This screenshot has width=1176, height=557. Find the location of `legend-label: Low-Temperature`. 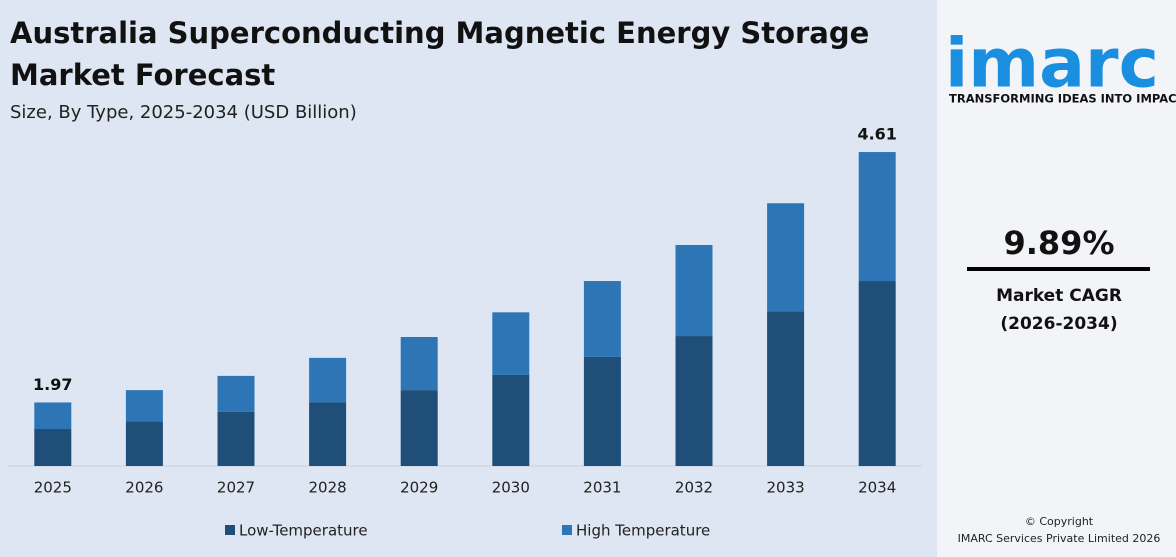

legend-label: Low-Temperature is located at coordinates (303, 531).